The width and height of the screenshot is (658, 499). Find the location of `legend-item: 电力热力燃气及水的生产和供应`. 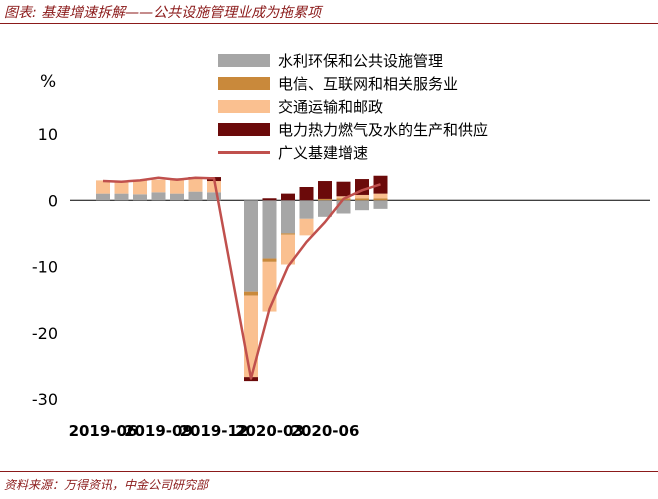

legend-item: 电力热力燃气及水的生产和供应 is located at coordinates (353, 129).